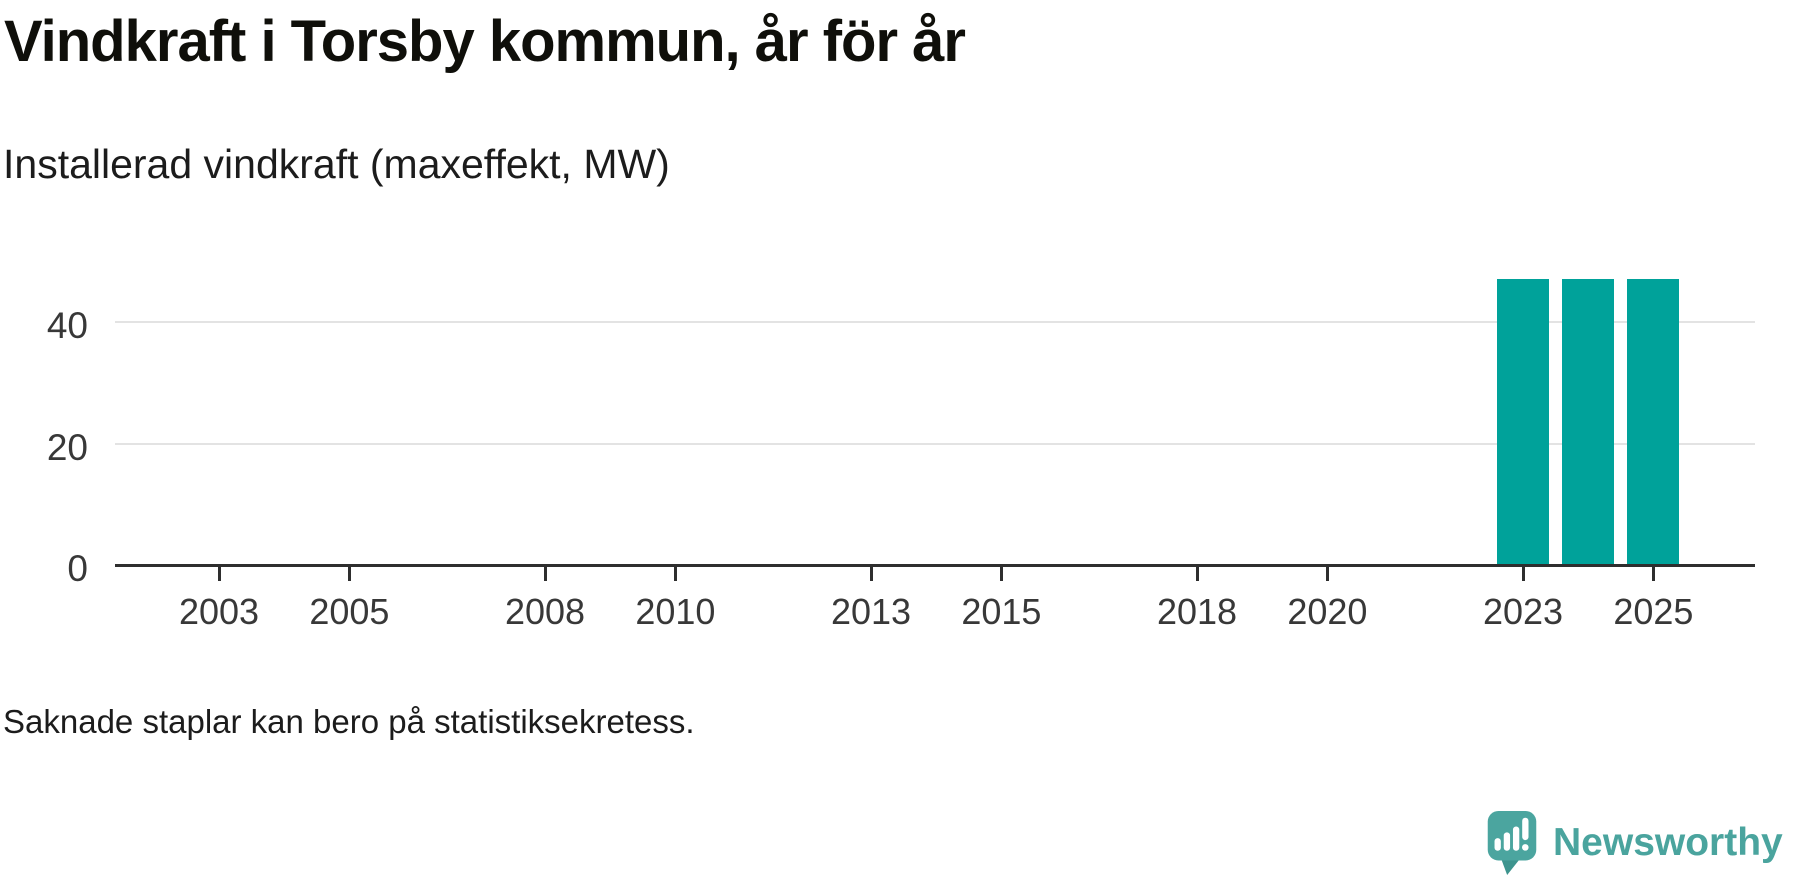 The image size is (1800, 879). What do you see at coordinates (349, 611) in the screenshot?
I see `x-tick-label-2005: 2005` at bounding box center [349, 611].